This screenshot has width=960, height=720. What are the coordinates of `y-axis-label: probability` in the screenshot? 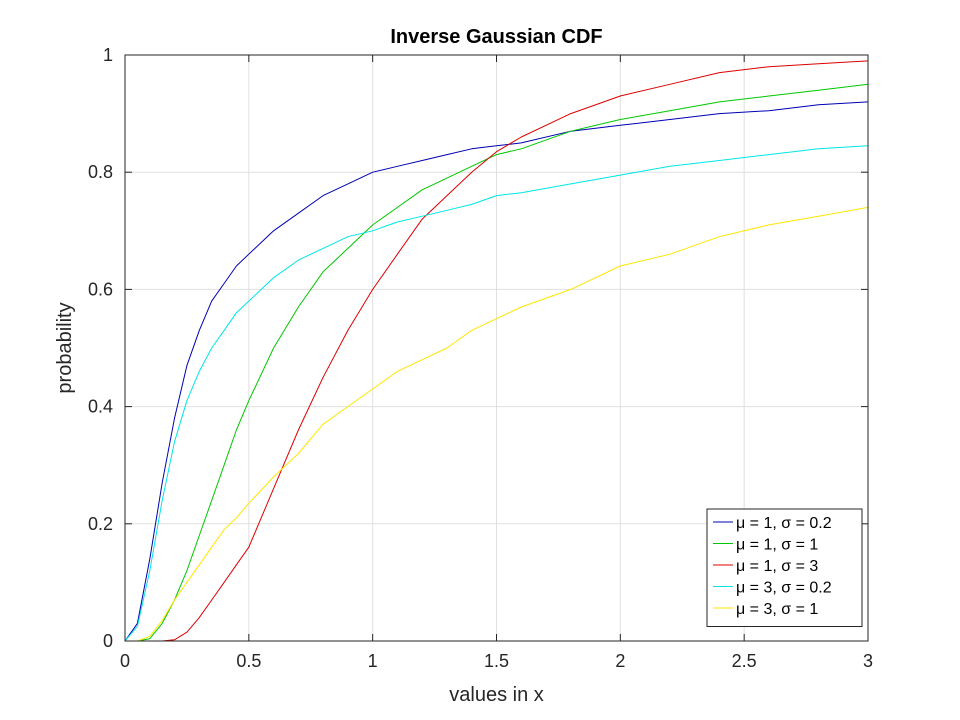 It's located at (65, 347).